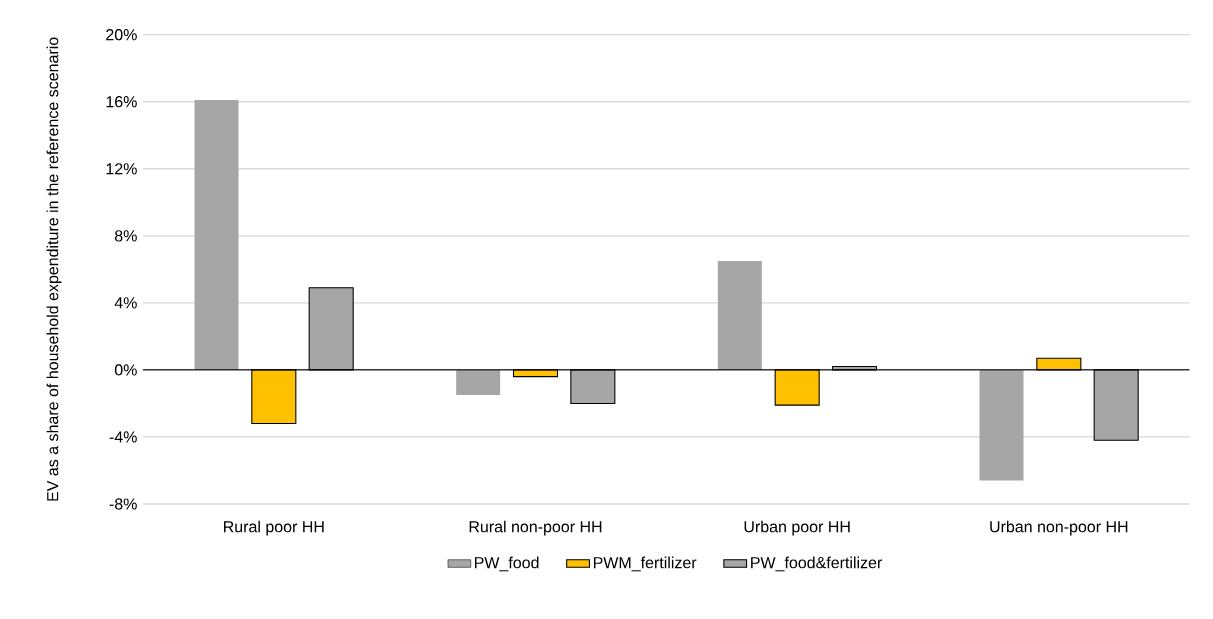 The image size is (1213, 619). What do you see at coordinates (535, 528) in the screenshot?
I see `x-tick-label: Rural non-poor HH` at bounding box center [535, 528].